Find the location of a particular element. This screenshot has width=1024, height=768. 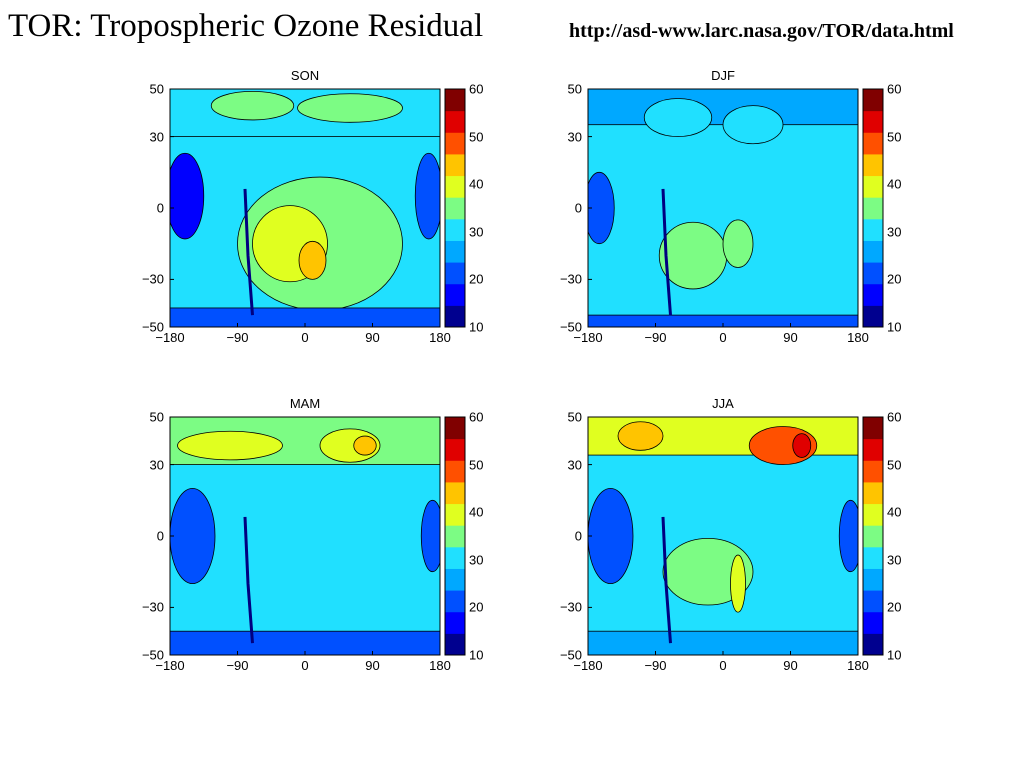

field-background is located at coordinates (723, 208).